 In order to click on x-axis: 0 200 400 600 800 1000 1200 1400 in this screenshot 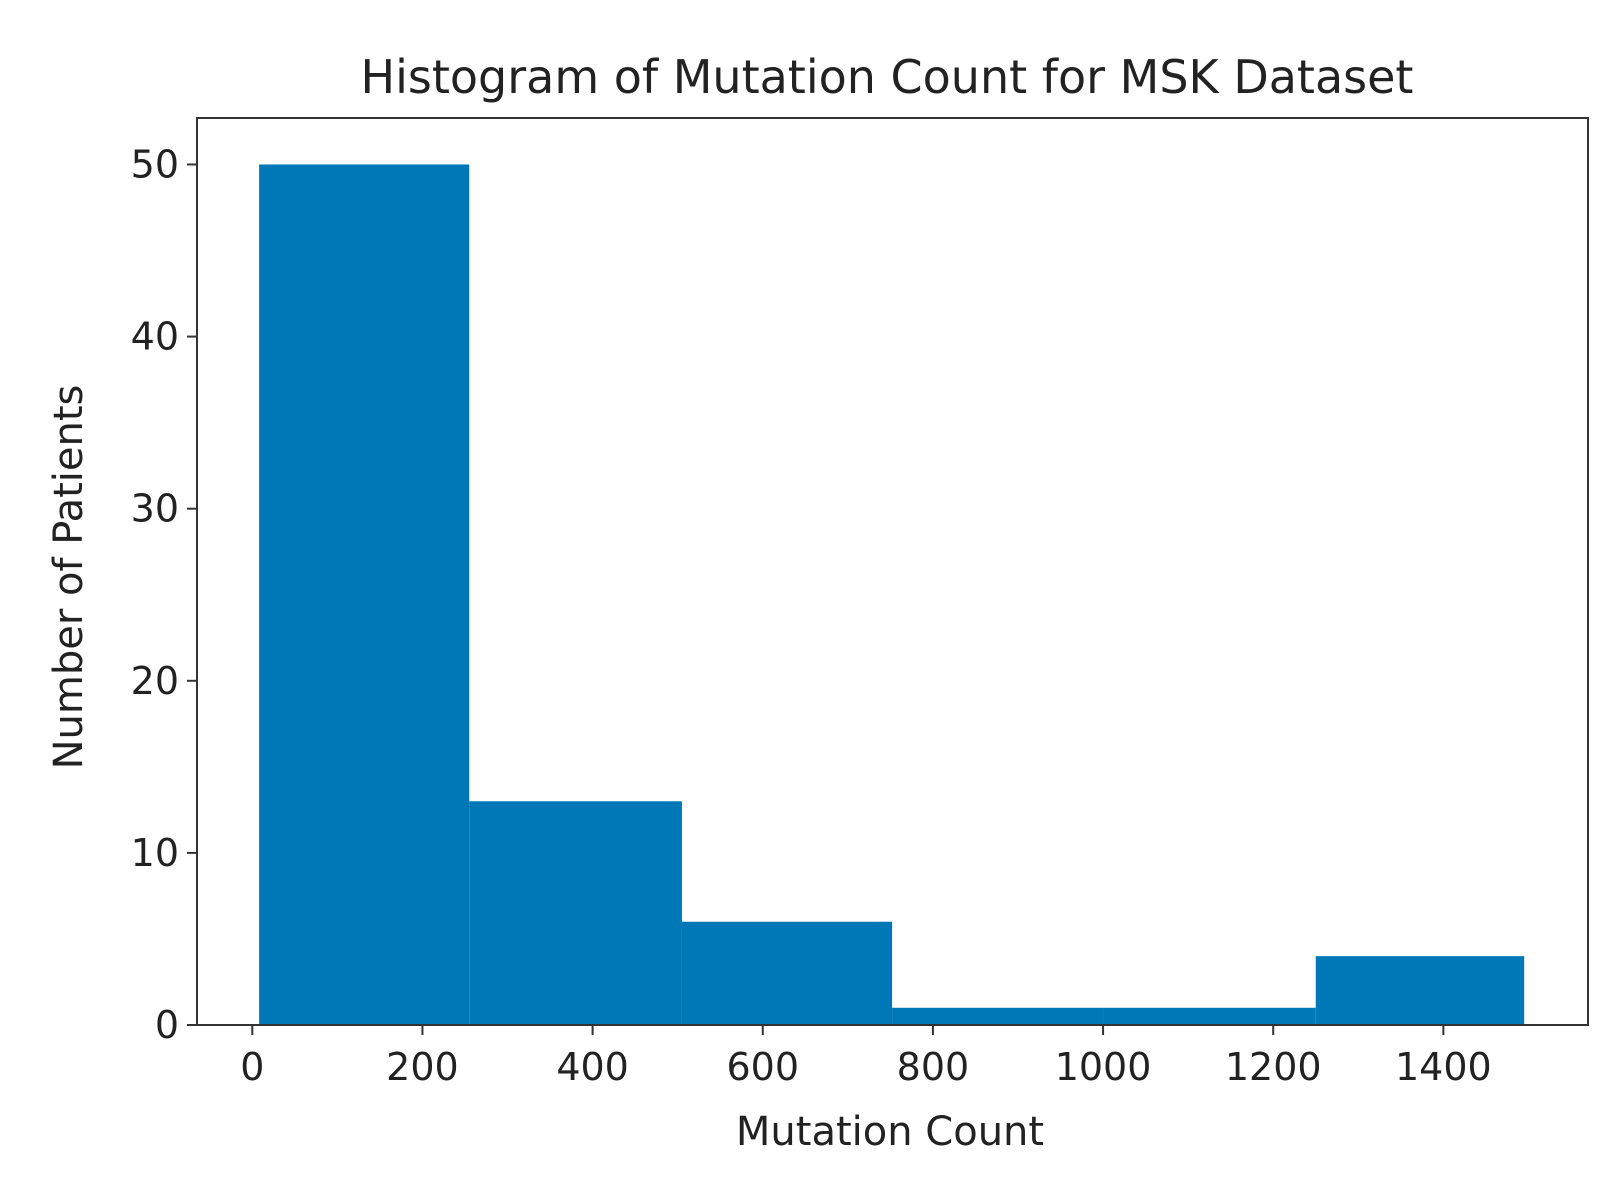, I will do `click(866, 1057)`.